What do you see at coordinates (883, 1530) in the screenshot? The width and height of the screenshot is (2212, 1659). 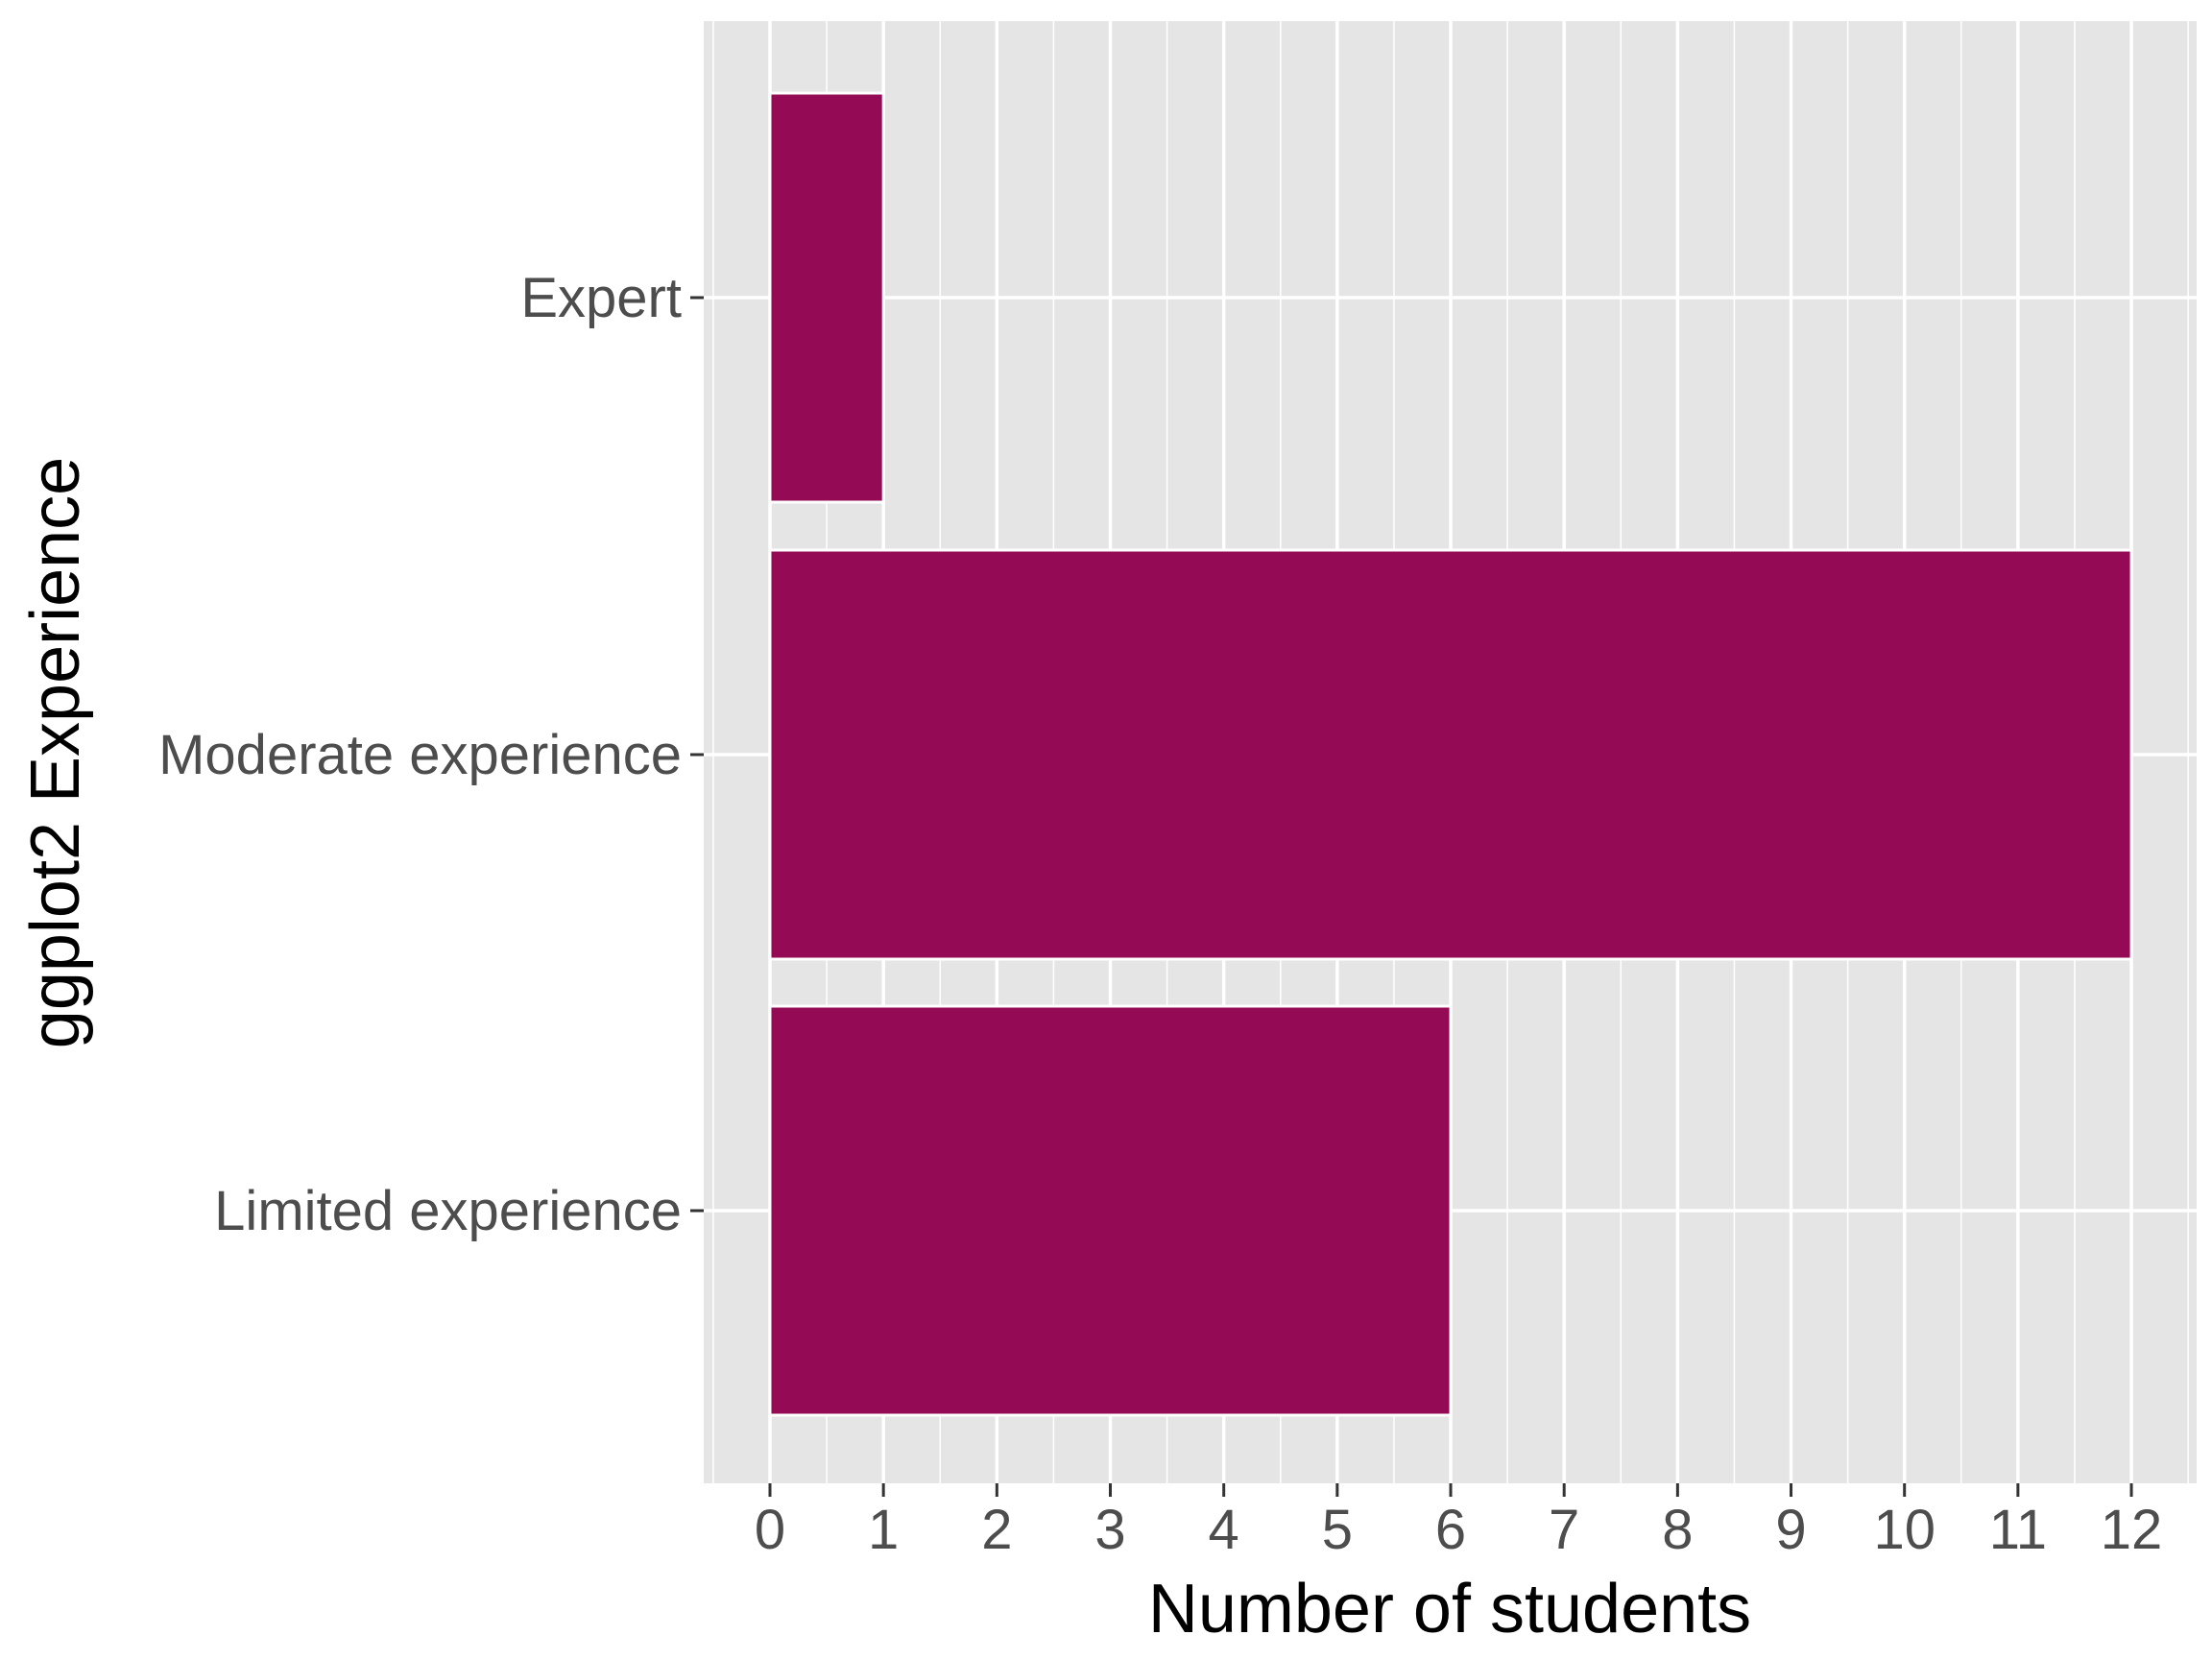 I see `x-tick-label: 1` at bounding box center [883, 1530].